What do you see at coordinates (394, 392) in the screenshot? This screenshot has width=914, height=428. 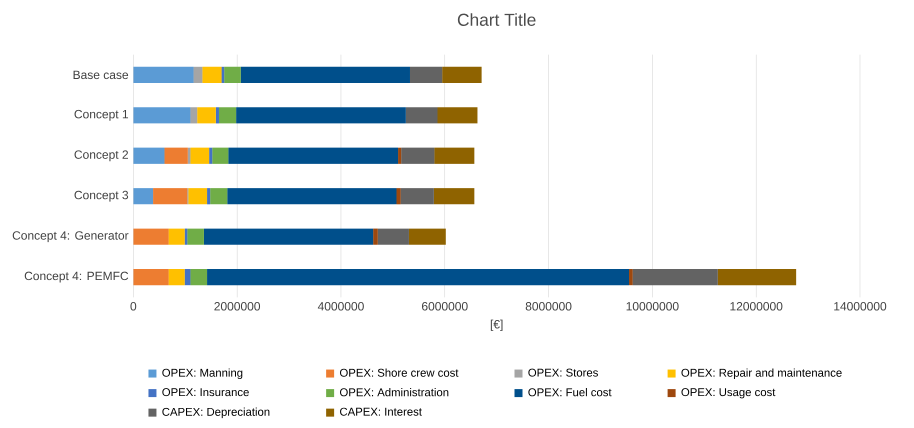 I see `legend-label: OPEX: Administration` at bounding box center [394, 392].